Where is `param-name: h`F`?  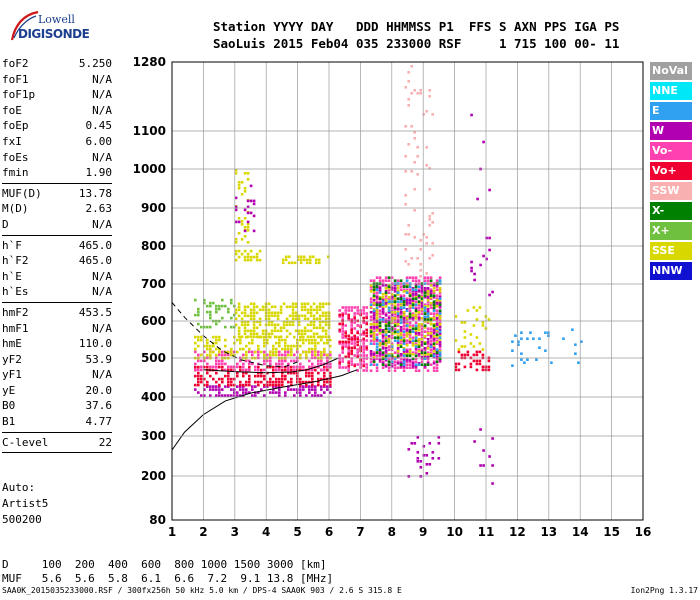
param-name: h`F is located at coordinates (12, 245).